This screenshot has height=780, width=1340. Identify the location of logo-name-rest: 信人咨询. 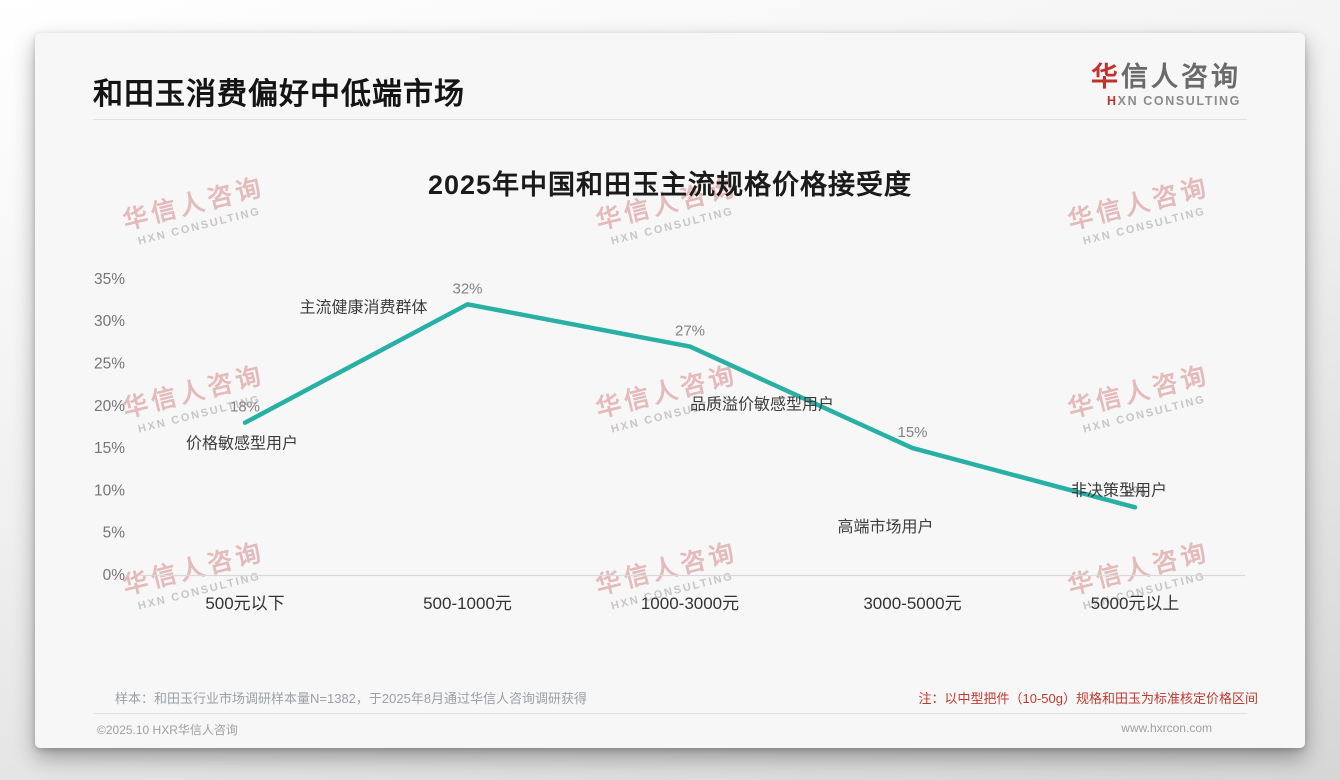
(1181, 77).